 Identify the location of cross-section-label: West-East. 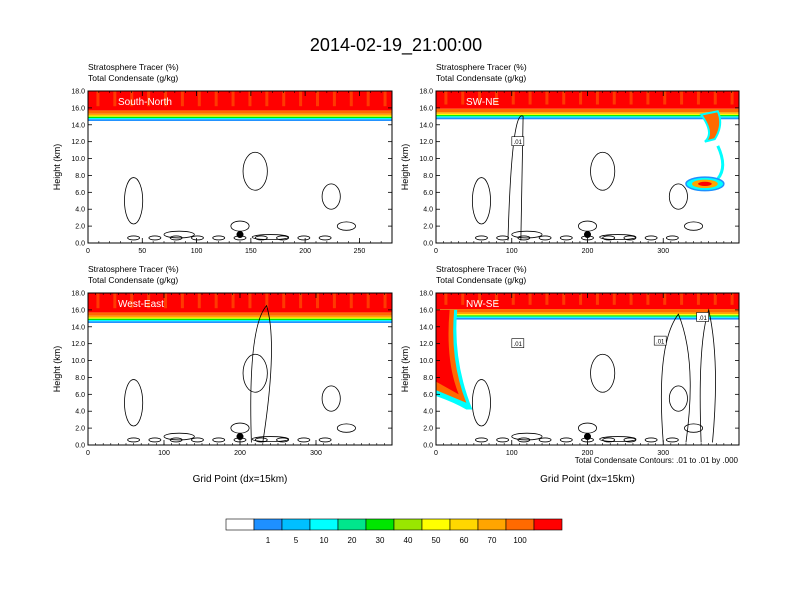
(141, 304).